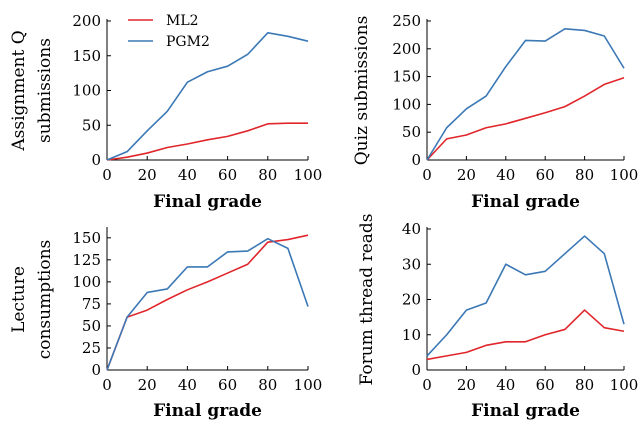 The width and height of the screenshot is (640, 427). Describe the element at coordinates (19, 299) in the screenshot. I see `y-axis-label: Lecture` at that location.